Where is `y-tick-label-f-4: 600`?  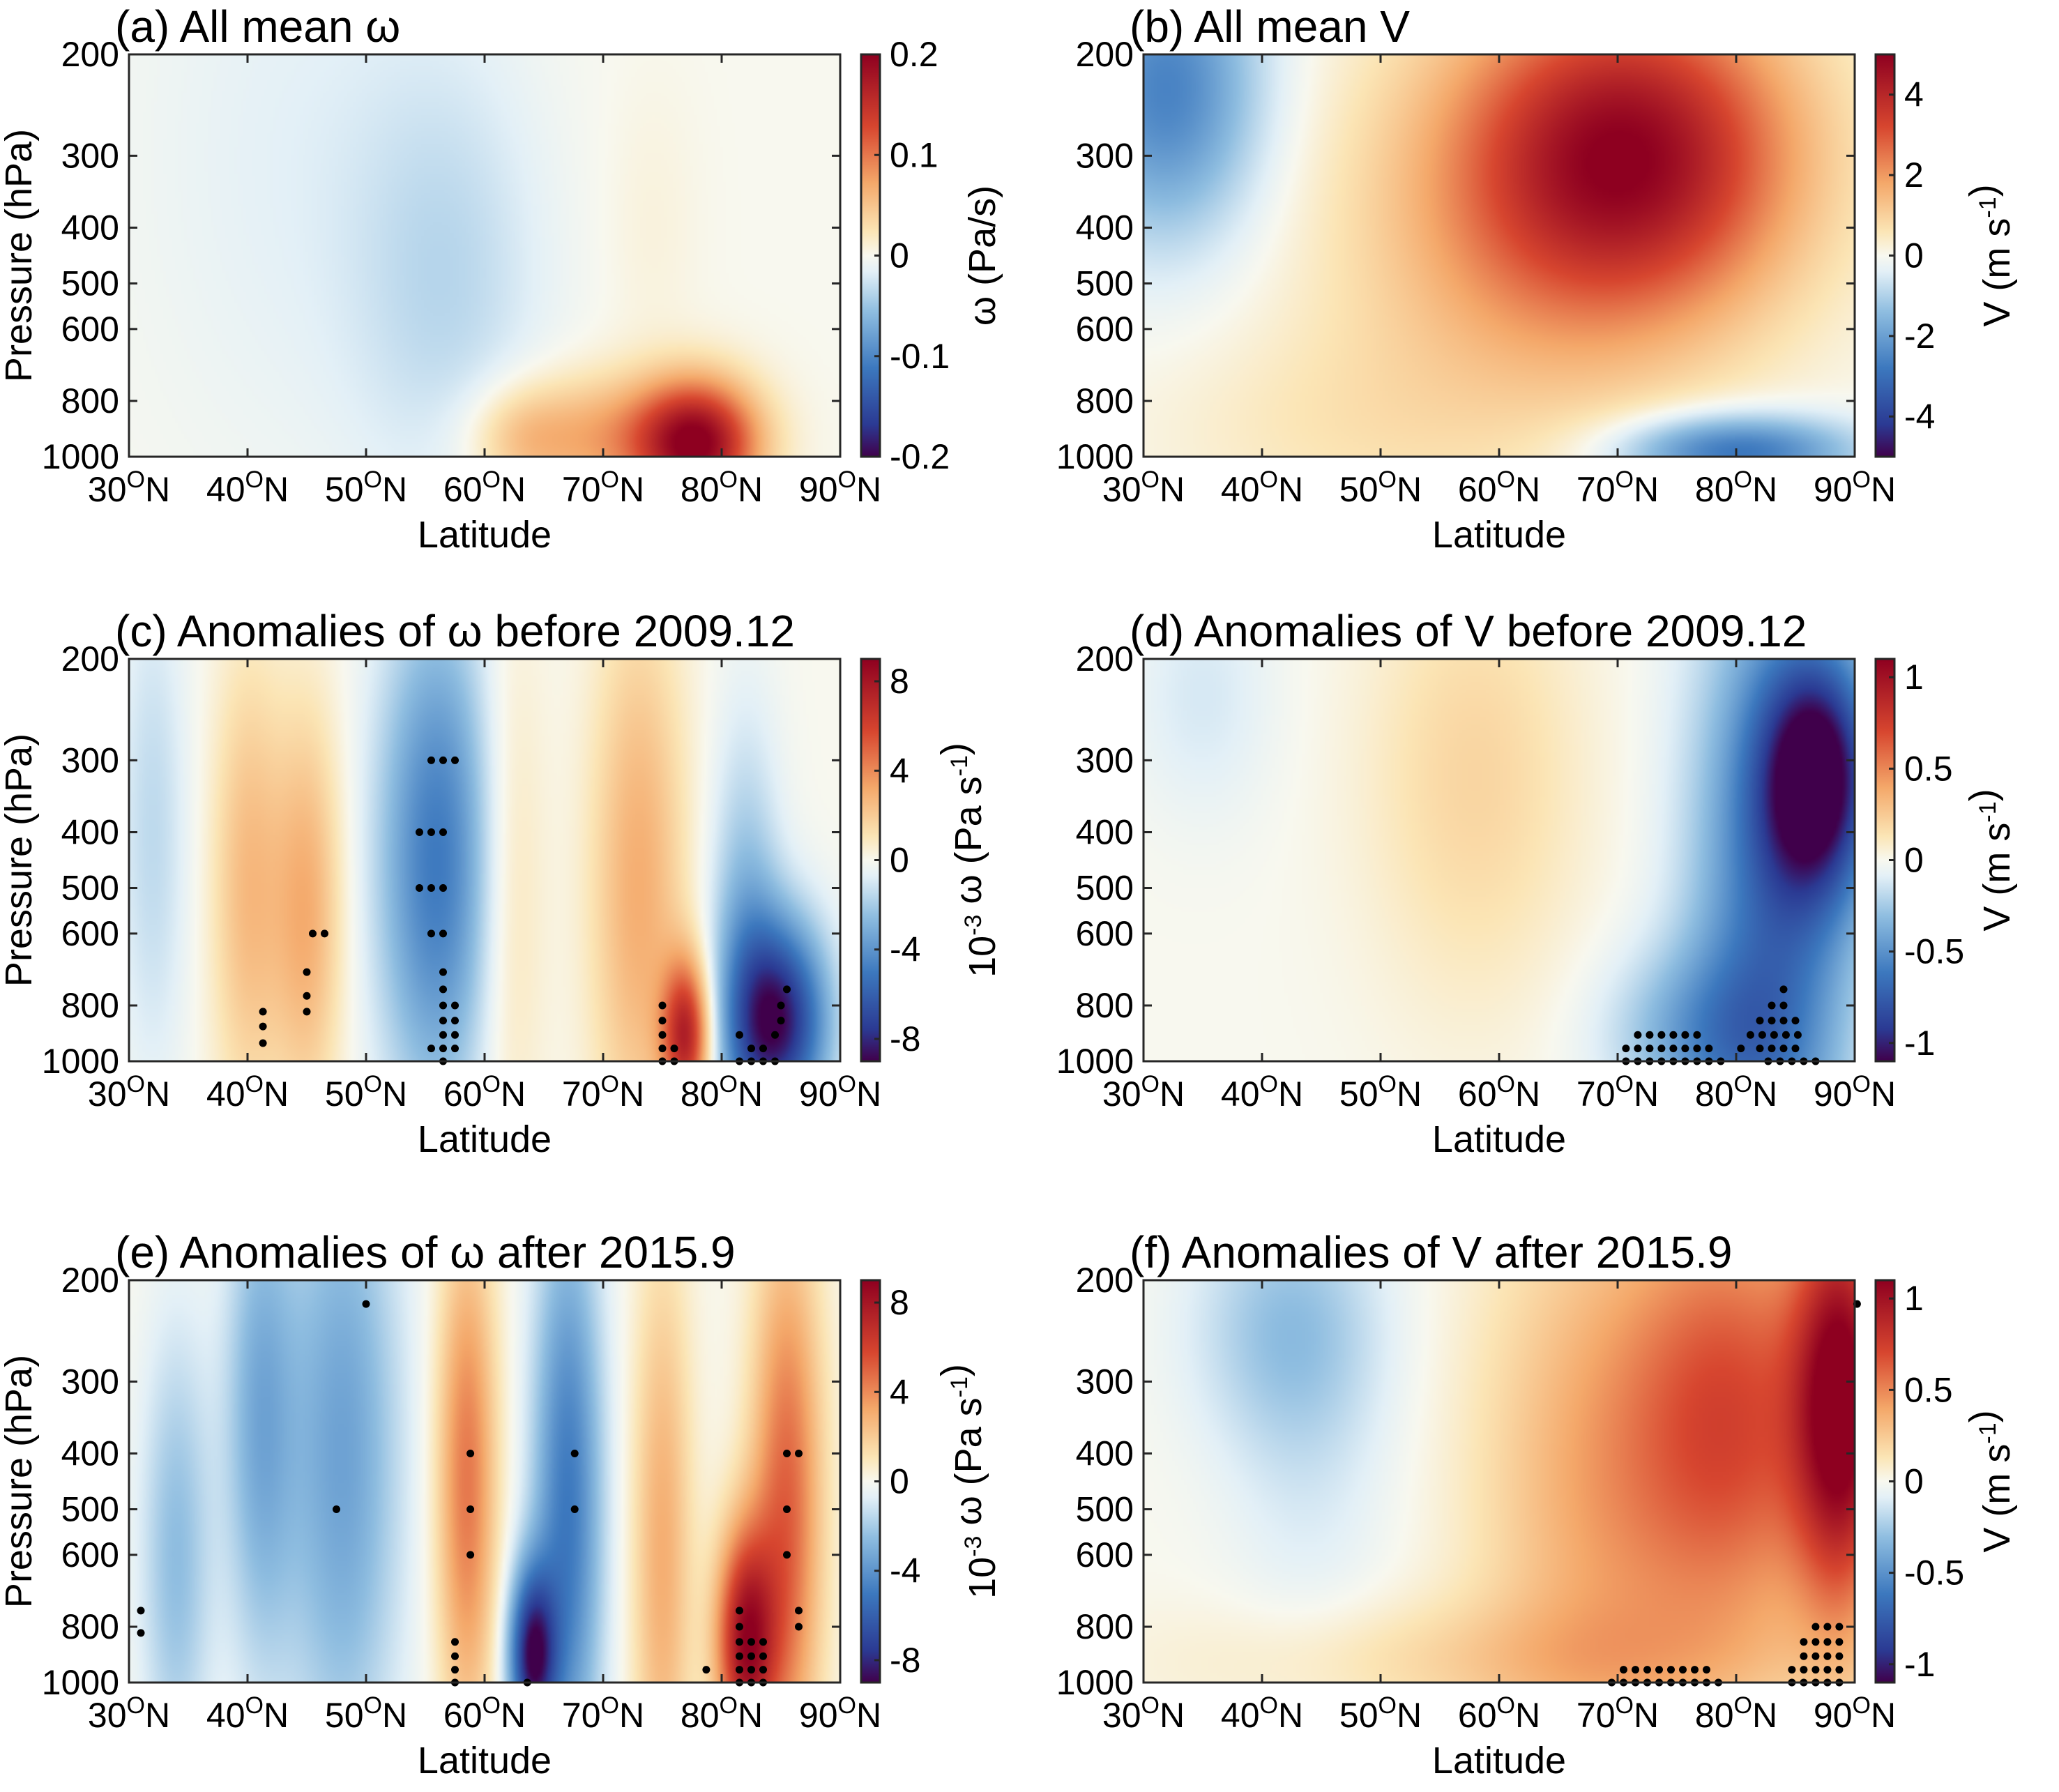 y-tick-label-f-4: 600 is located at coordinates (1105, 1554).